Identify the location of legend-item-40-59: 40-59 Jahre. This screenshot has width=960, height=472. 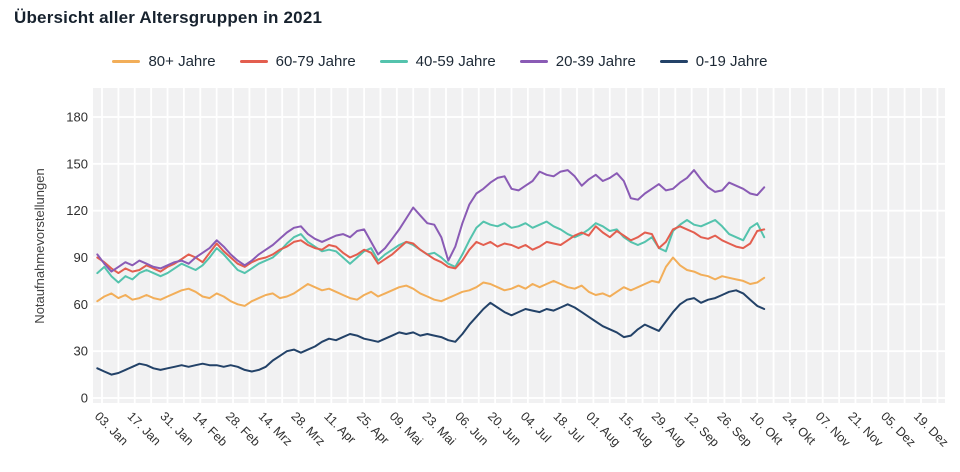
(437, 61).